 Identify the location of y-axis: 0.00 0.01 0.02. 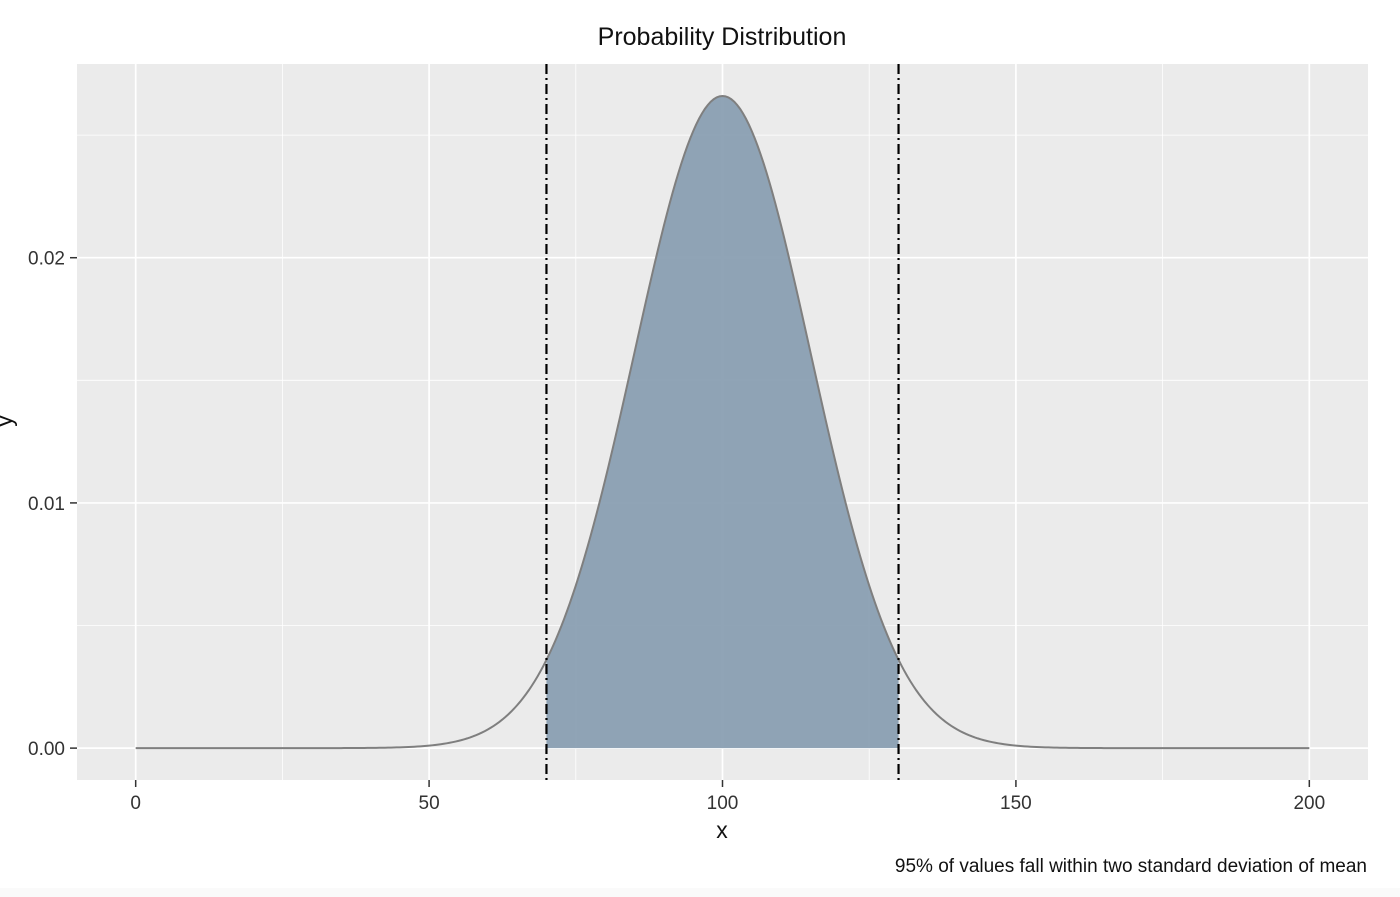
(52, 504).